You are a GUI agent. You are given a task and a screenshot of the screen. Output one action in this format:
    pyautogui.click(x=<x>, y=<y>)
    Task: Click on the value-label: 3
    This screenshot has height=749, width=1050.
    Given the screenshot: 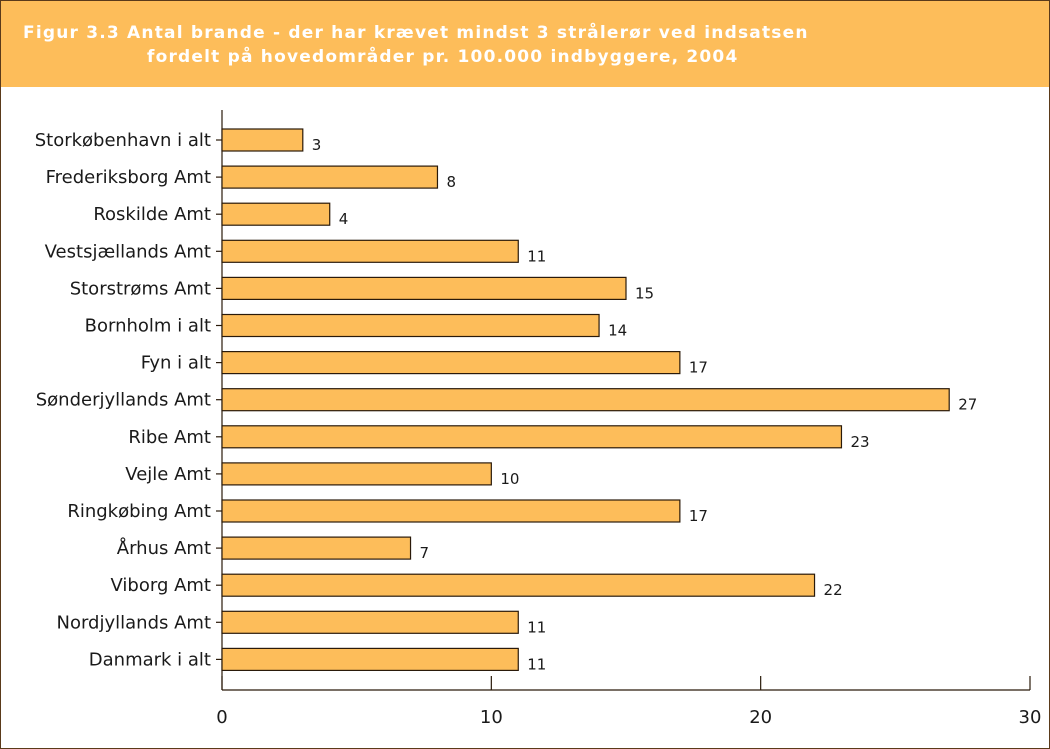 What is the action you would take?
    pyautogui.click(x=317, y=145)
    